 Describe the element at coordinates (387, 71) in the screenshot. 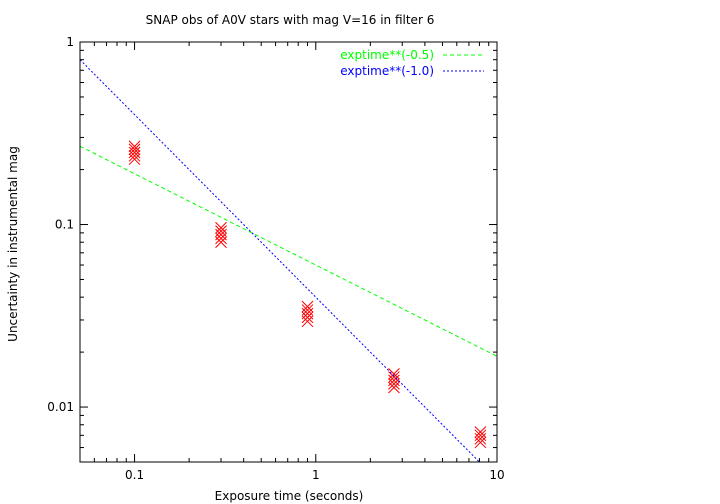

I see `legend-label: exptime**(-1.0)` at that location.